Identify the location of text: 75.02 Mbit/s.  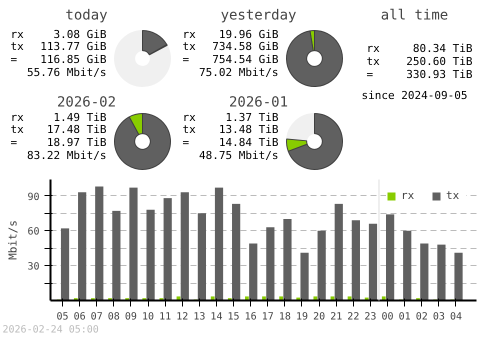
(239, 72).